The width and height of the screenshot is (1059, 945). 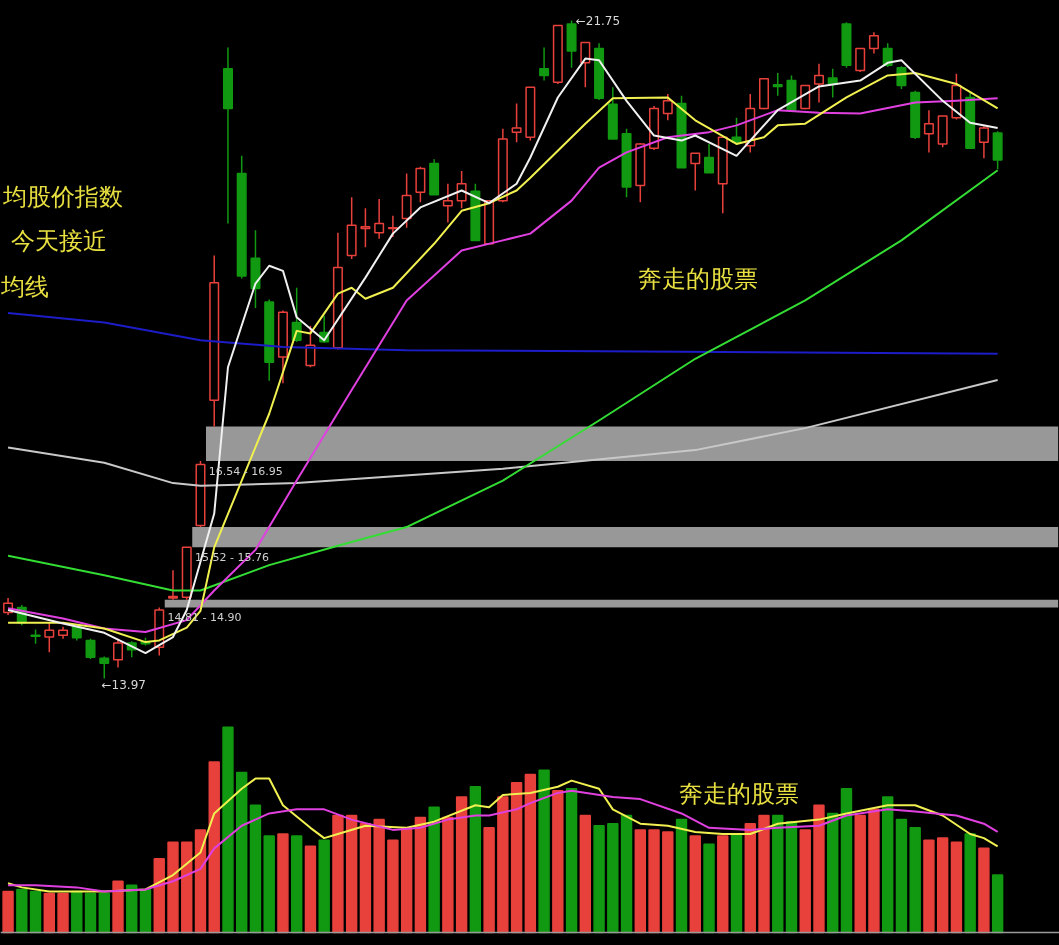 I want to click on annotation: 均股价指数, so click(x=62, y=196).